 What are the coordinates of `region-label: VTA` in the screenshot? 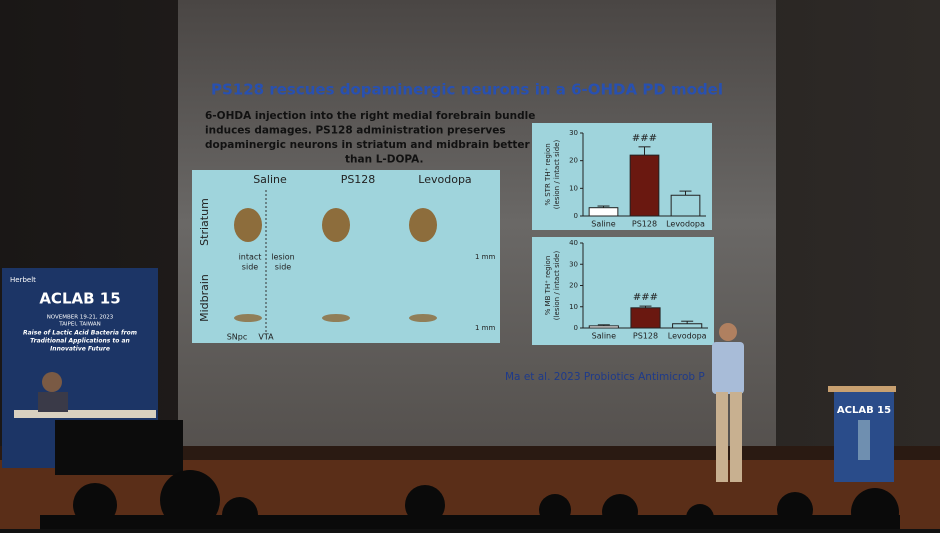 It's located at (266, 337).